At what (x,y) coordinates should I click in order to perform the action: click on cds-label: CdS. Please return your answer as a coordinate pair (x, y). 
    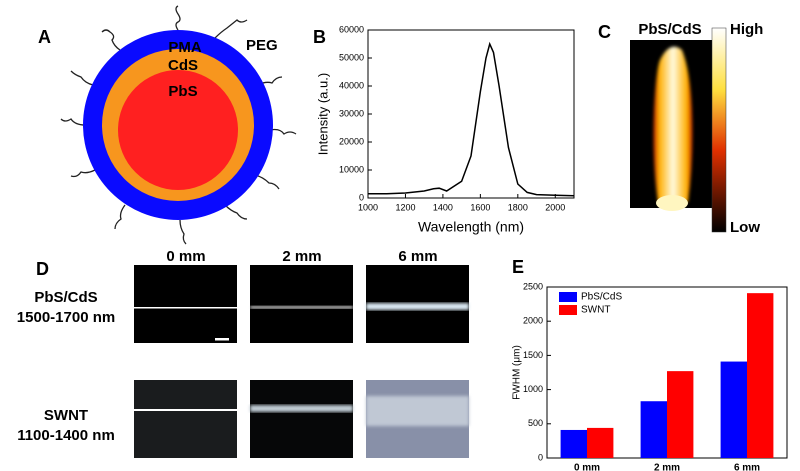
    Looking at the image, I should click on (183, 65).